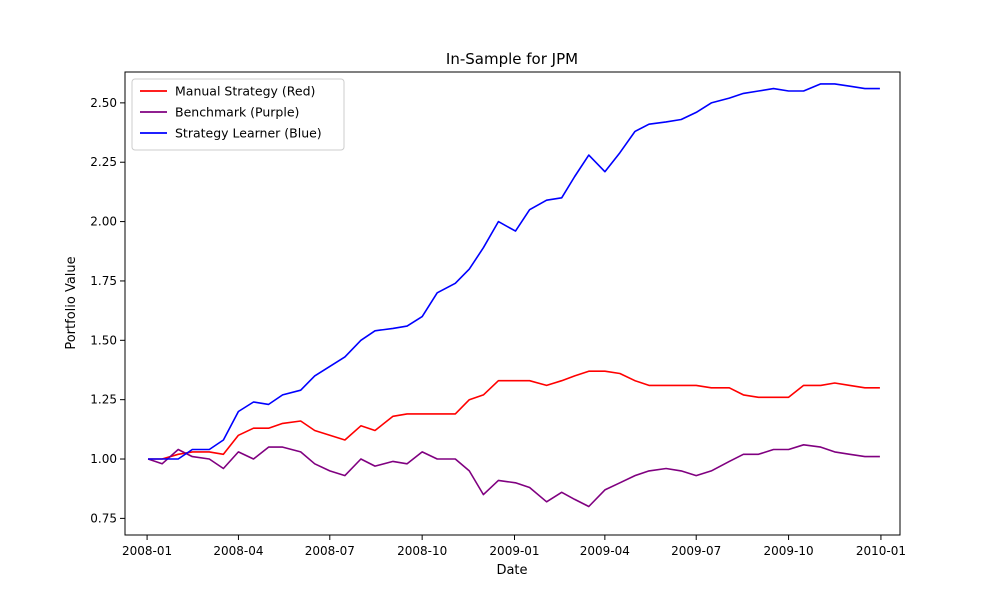 The width and height of the screenshot is (1000, 604). I want to click on legend-box, so click(238, 114).